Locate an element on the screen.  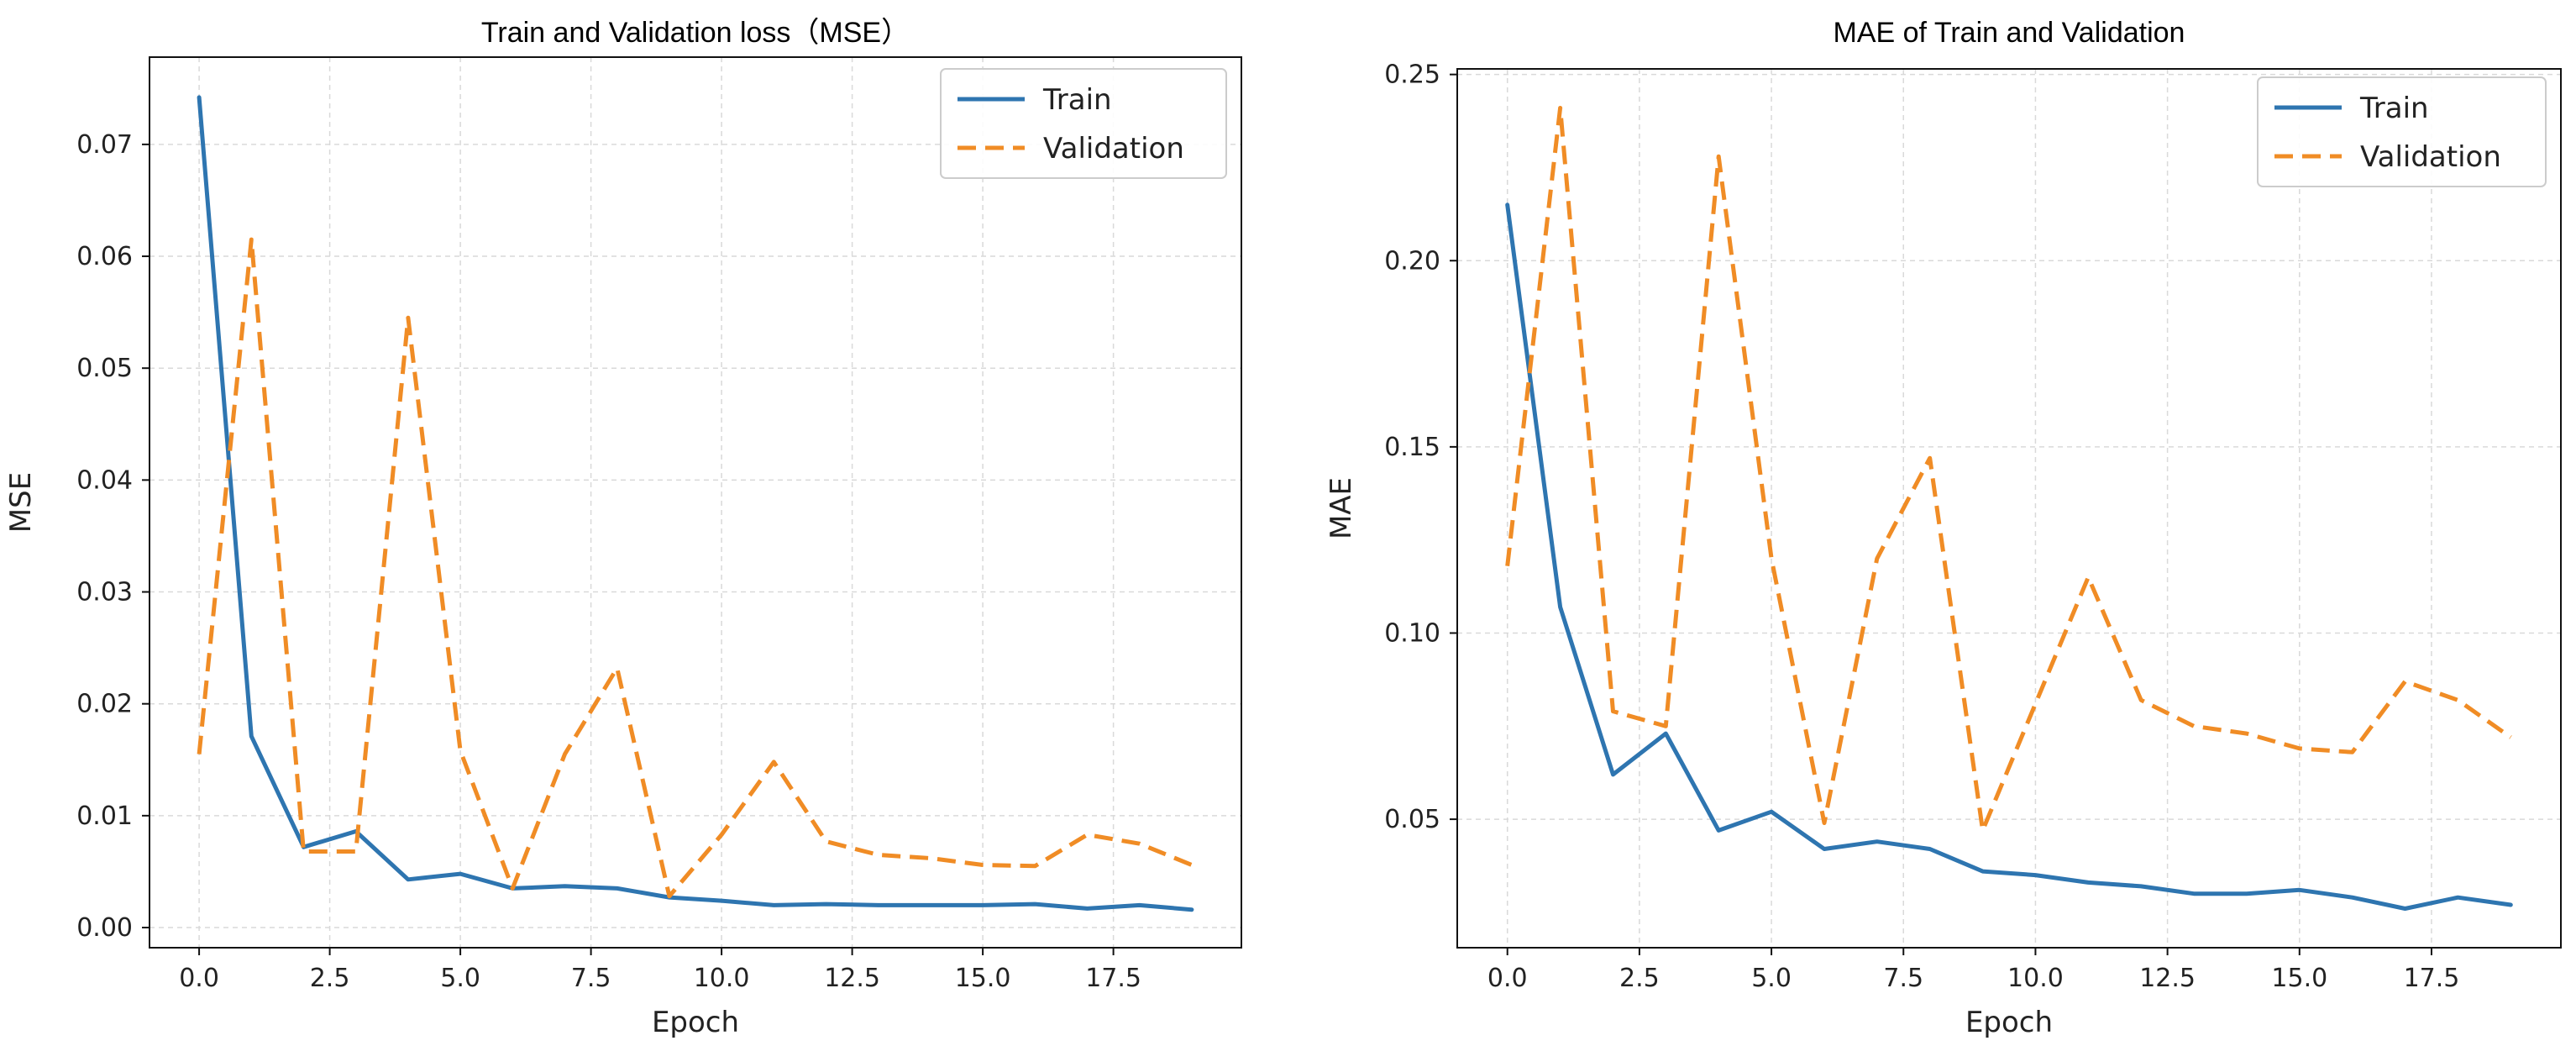
chart-title: MAE of Train and Validation is located at coordinates (2009, 33).